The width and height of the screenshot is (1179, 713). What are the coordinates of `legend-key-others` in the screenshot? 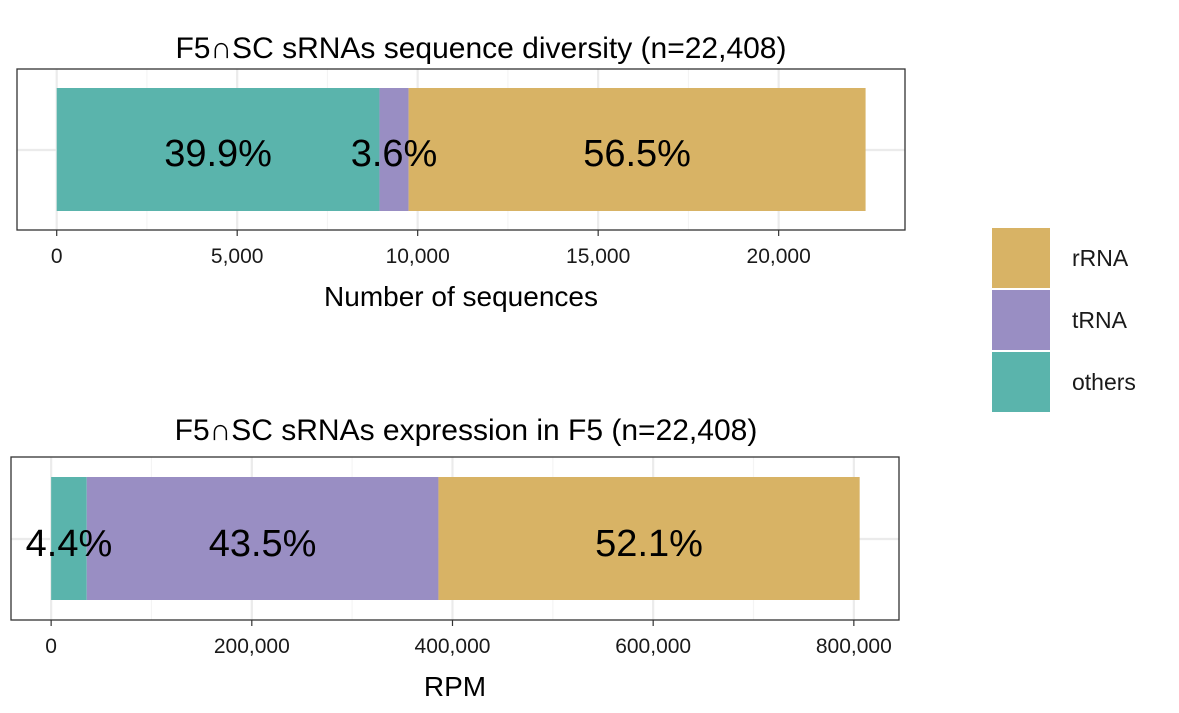 It's located at (1021, 382).